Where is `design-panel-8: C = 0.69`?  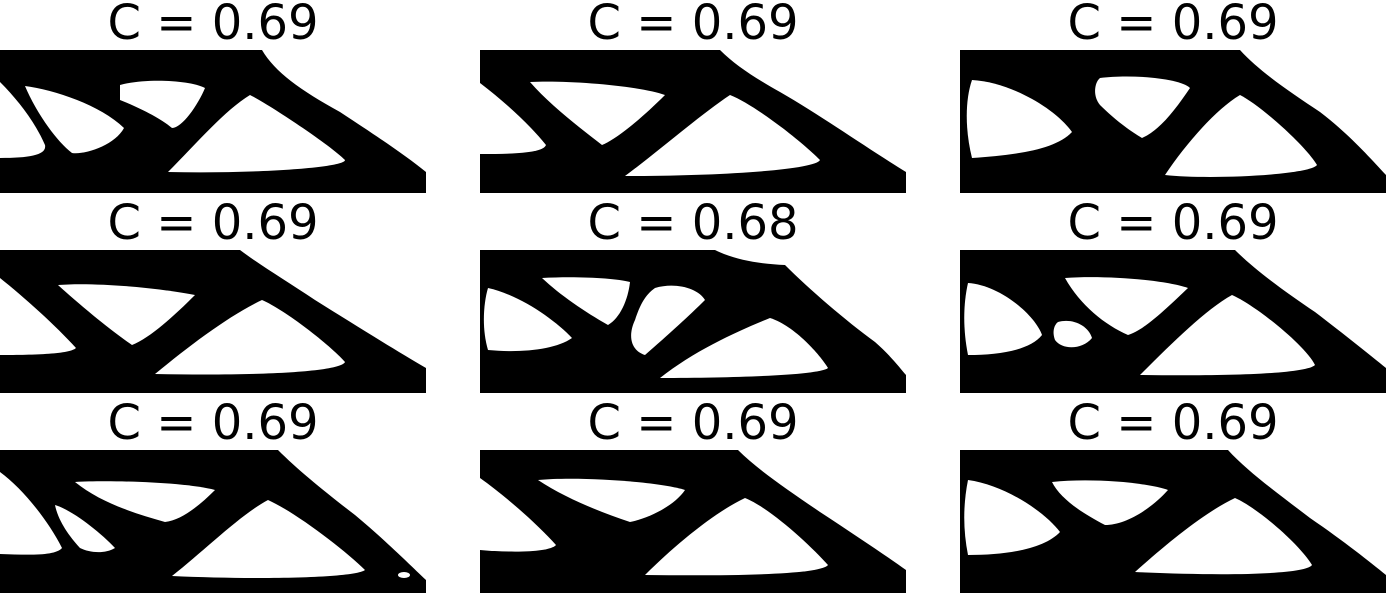
design-panel-8: C = 0.69 is located at coordinates (693, 497).